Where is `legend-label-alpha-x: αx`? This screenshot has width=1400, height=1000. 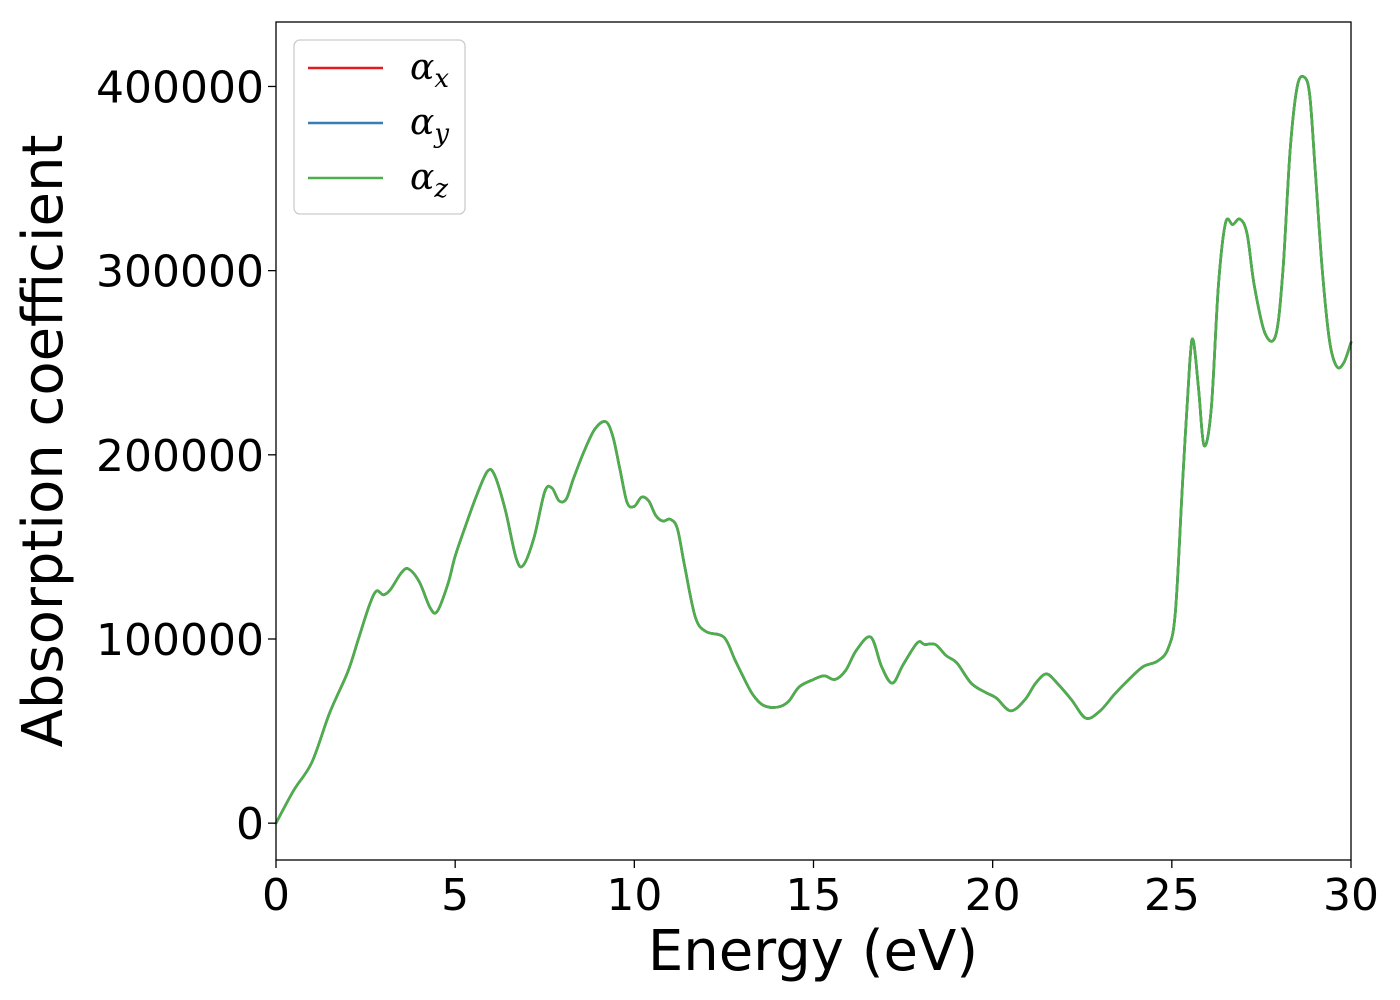 legend-label-alpha-x: αx is located at coordinates (429, 70).